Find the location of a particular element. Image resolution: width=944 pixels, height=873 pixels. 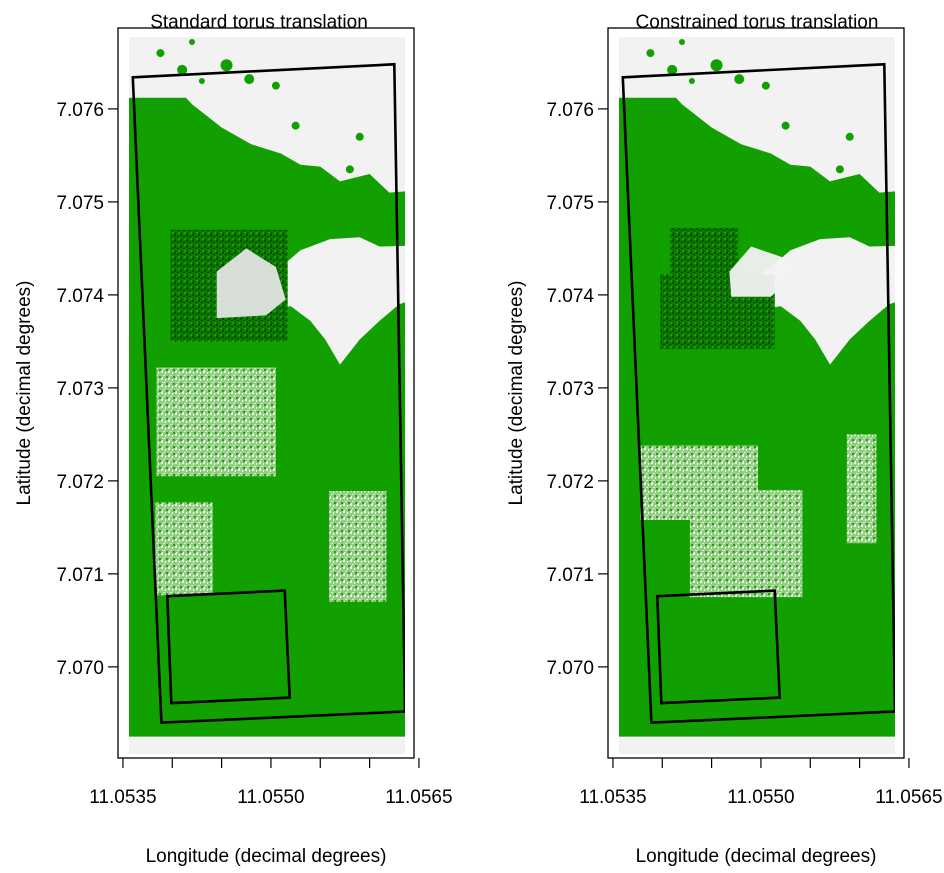

panel-title: Constrained torus translation is located at coordinates (757, 22).